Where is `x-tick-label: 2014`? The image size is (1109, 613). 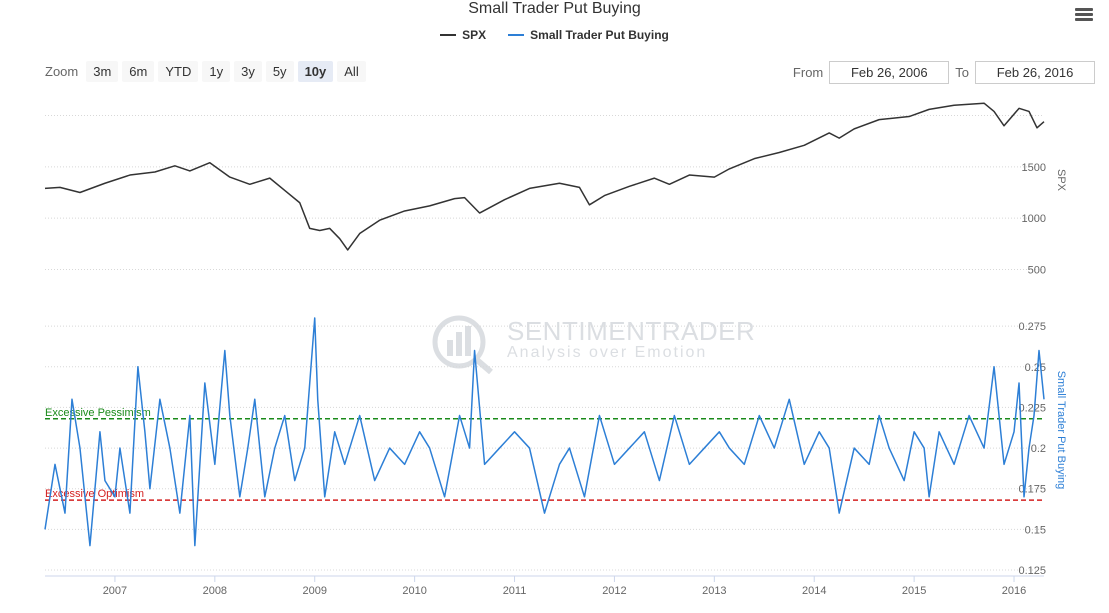 x-tick-label: 2014 is located at coordinates (814, 591).